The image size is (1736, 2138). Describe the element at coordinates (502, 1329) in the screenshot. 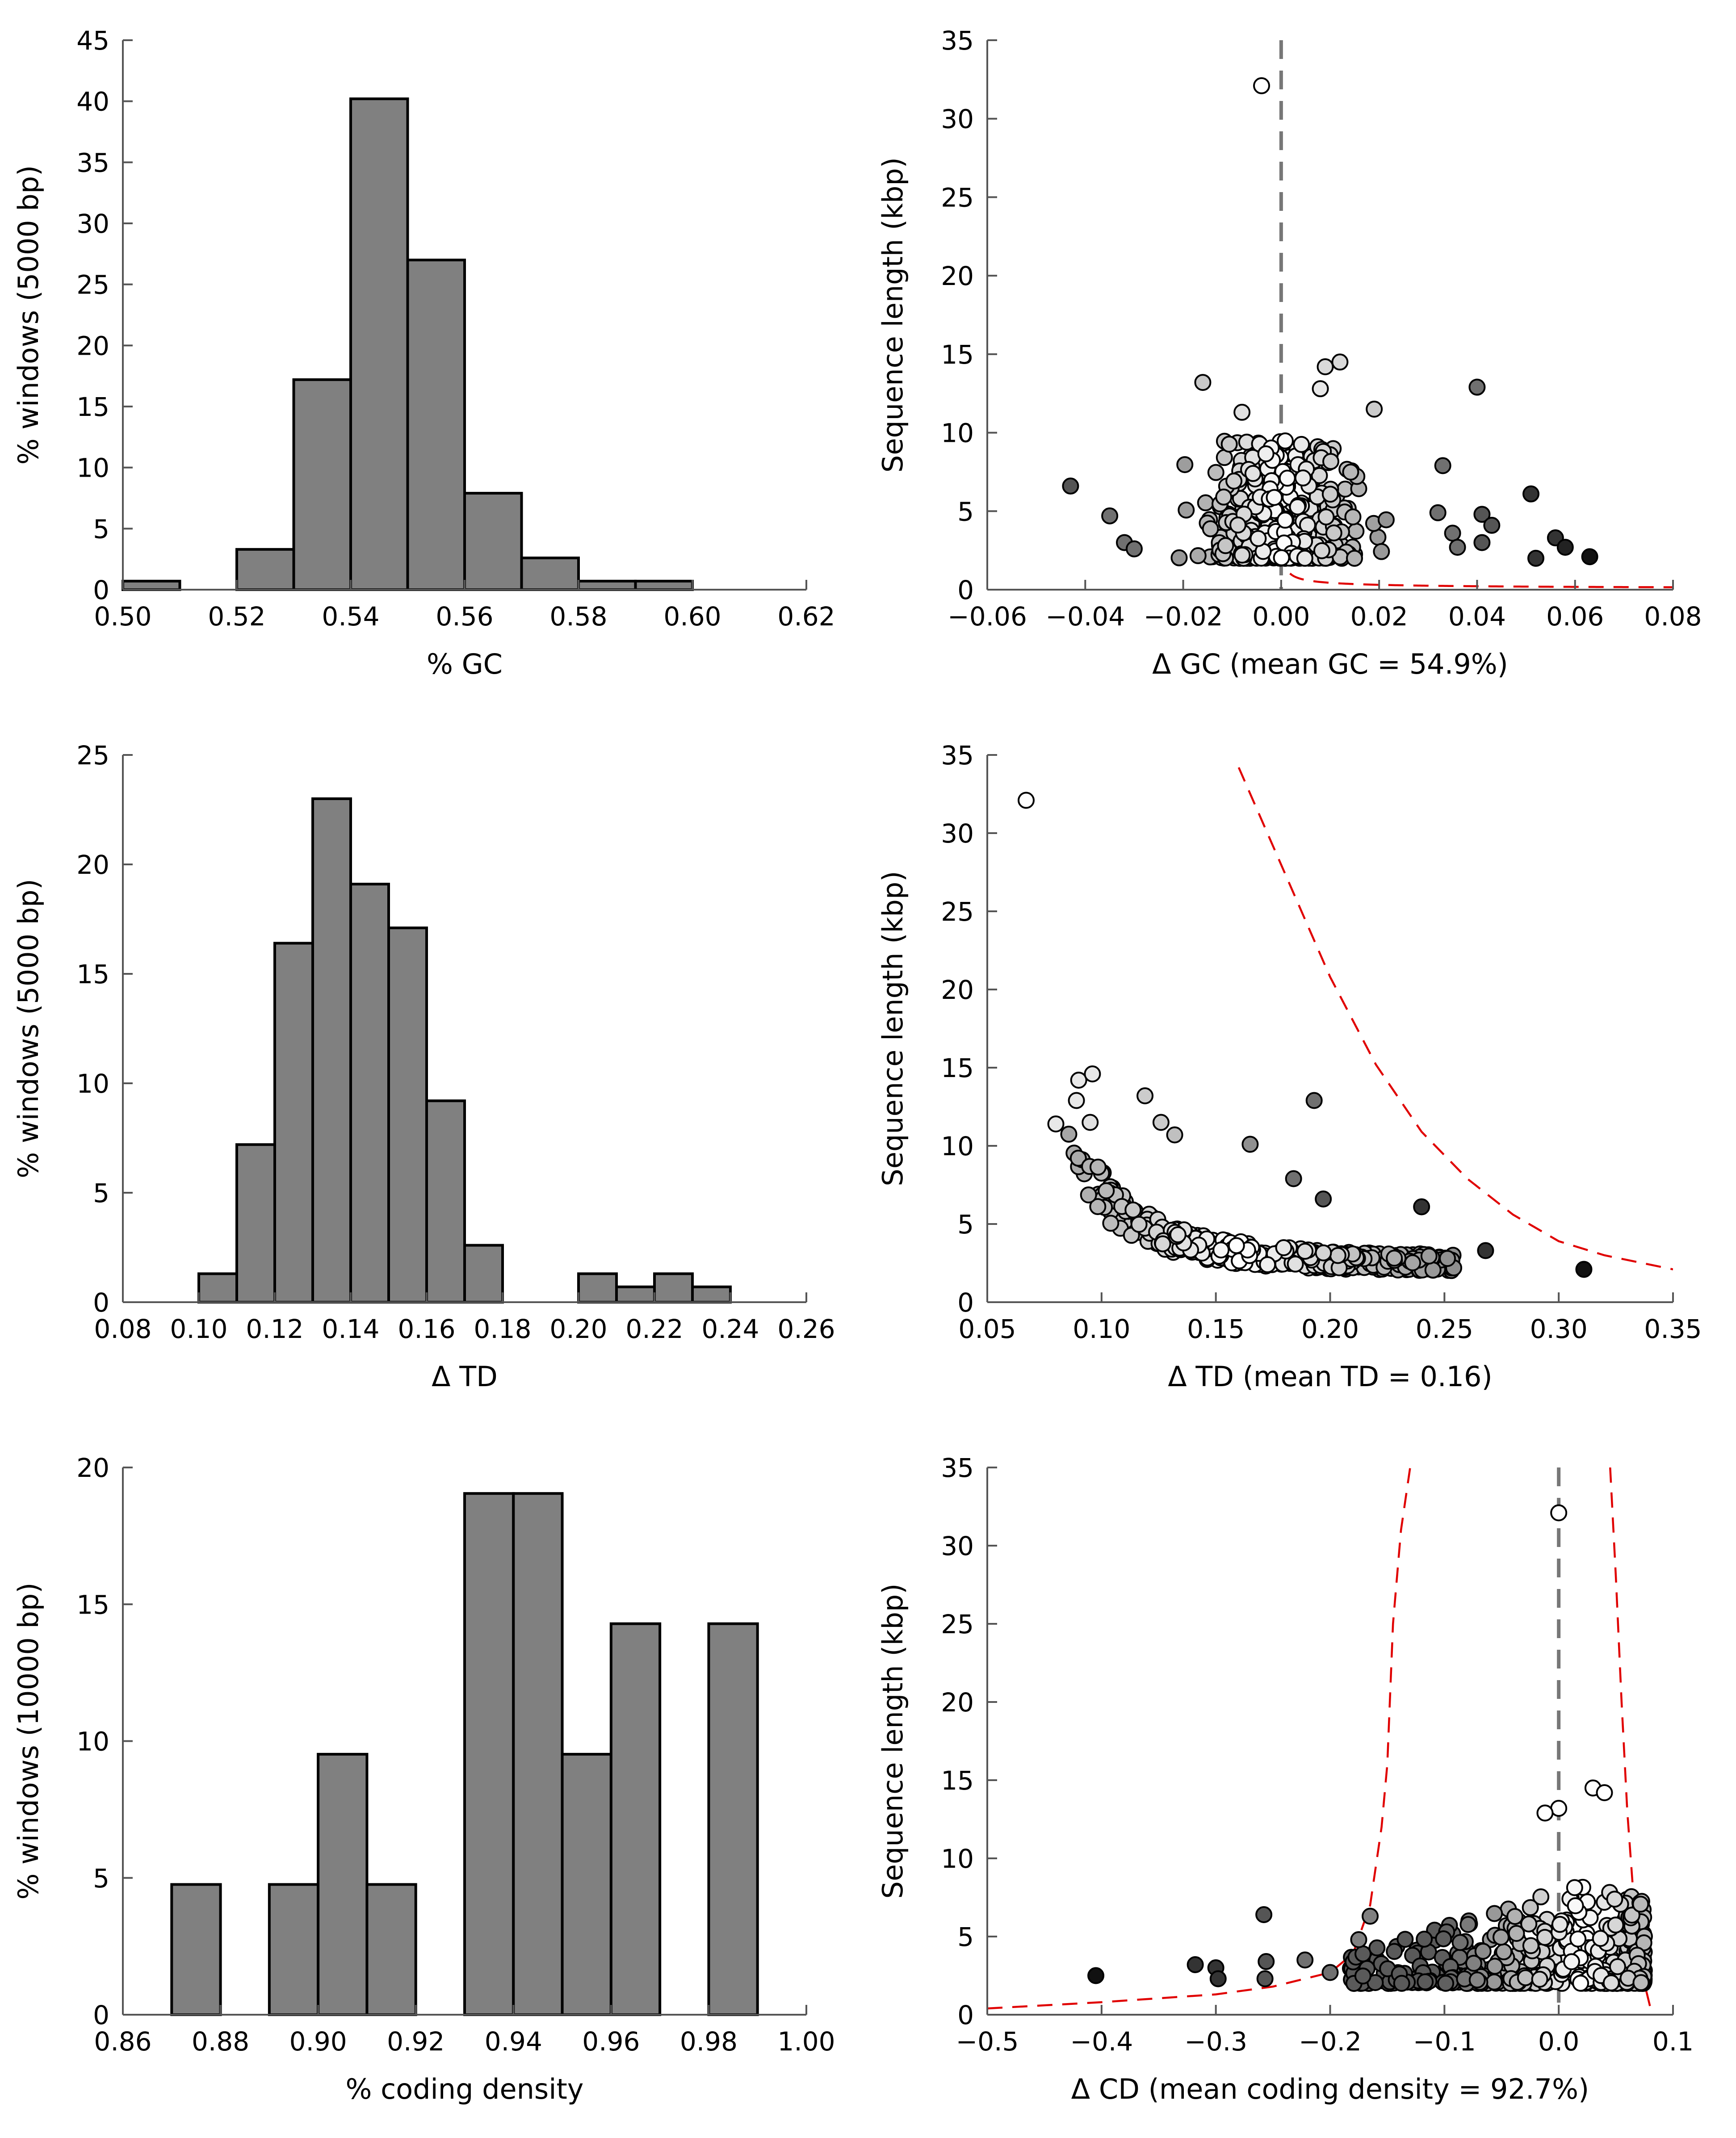

I see `x-tick-label: 0.18` at that location.